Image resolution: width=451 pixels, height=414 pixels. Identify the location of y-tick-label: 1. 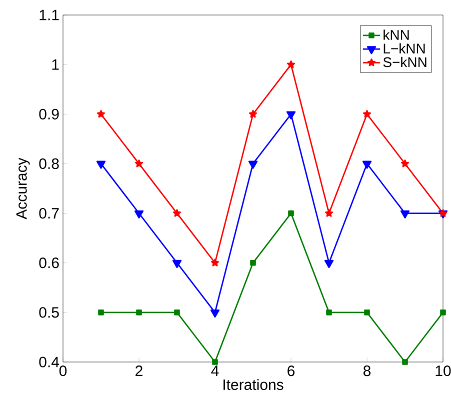
(55, 64).